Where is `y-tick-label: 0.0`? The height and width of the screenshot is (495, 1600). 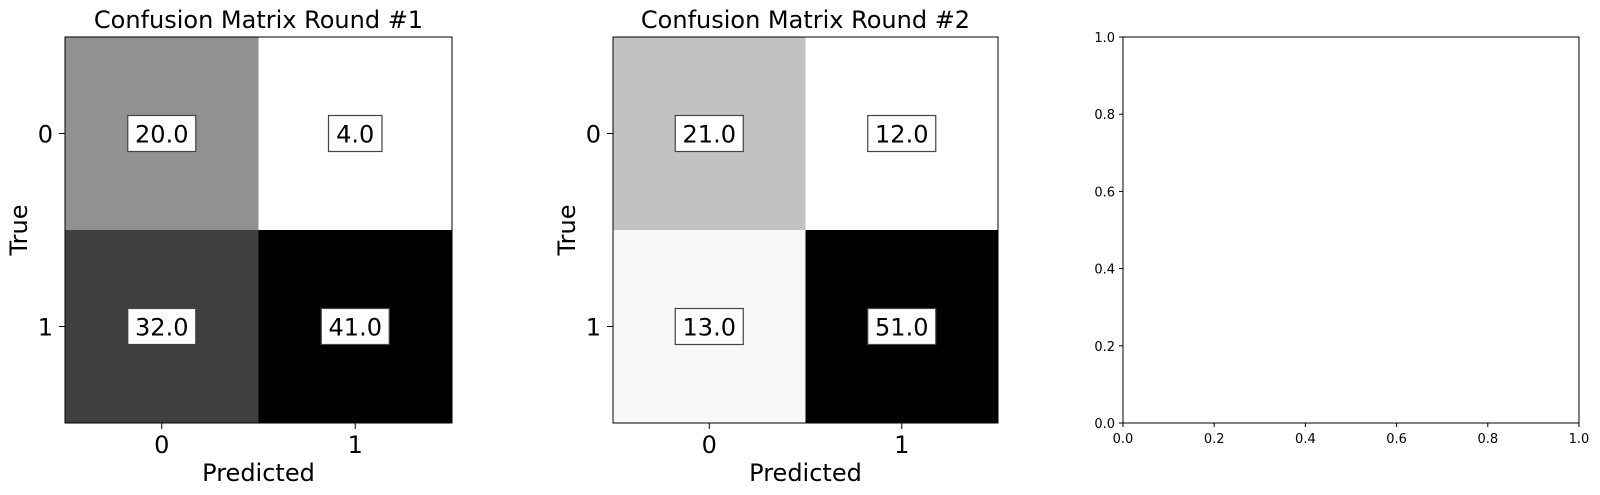
y-tick-label: 0.0 is located at coordinates (1104, 424).